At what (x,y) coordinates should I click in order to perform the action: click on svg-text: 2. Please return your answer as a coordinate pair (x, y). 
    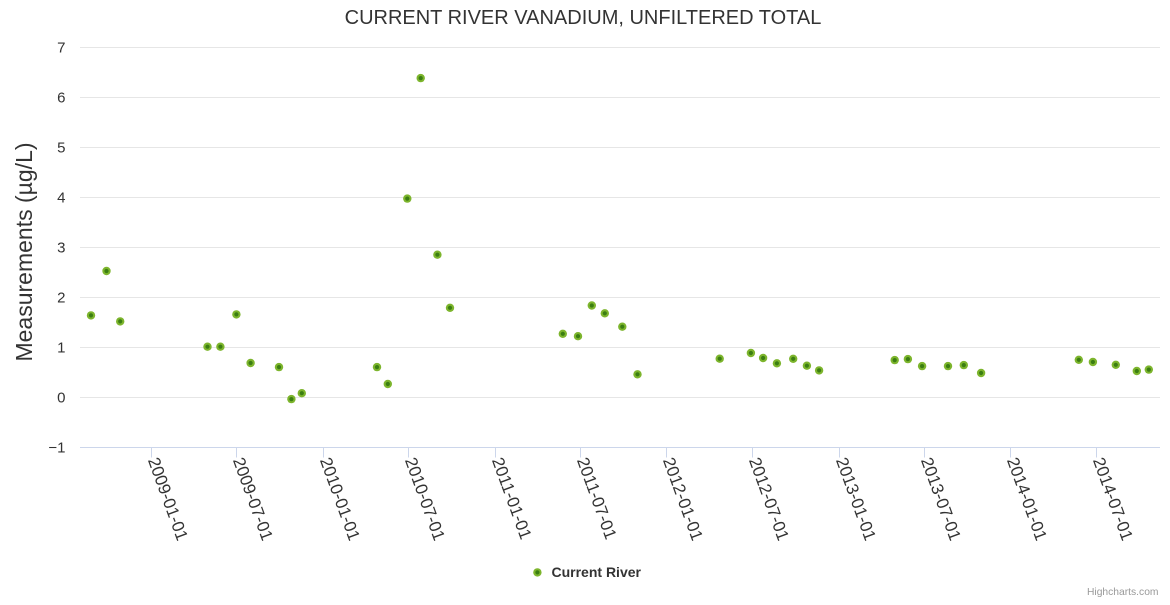
    Looking at the image, I should click on (61, 297).